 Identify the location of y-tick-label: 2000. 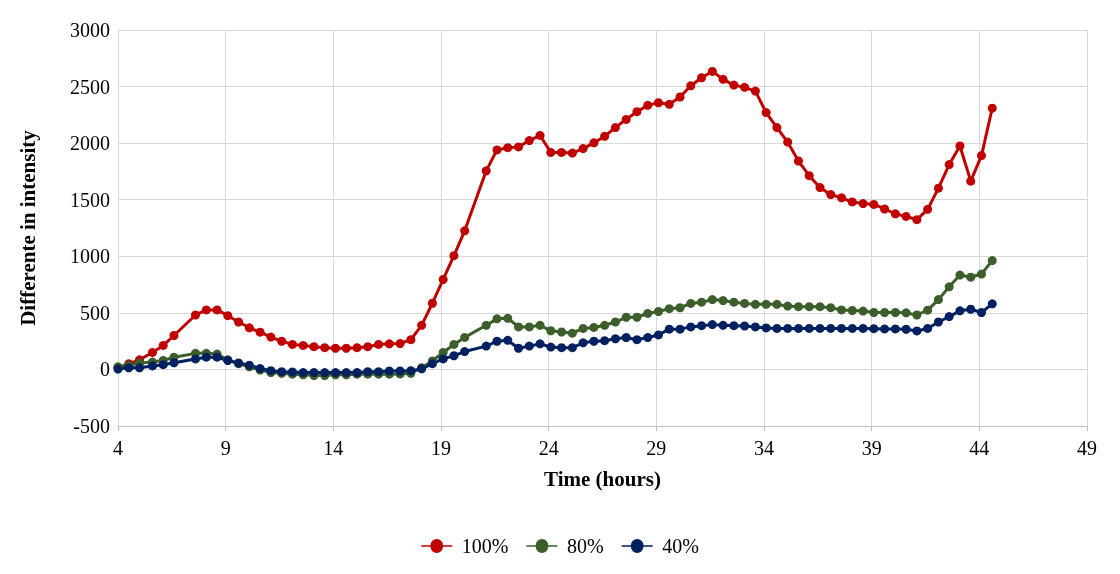
(90, 143).